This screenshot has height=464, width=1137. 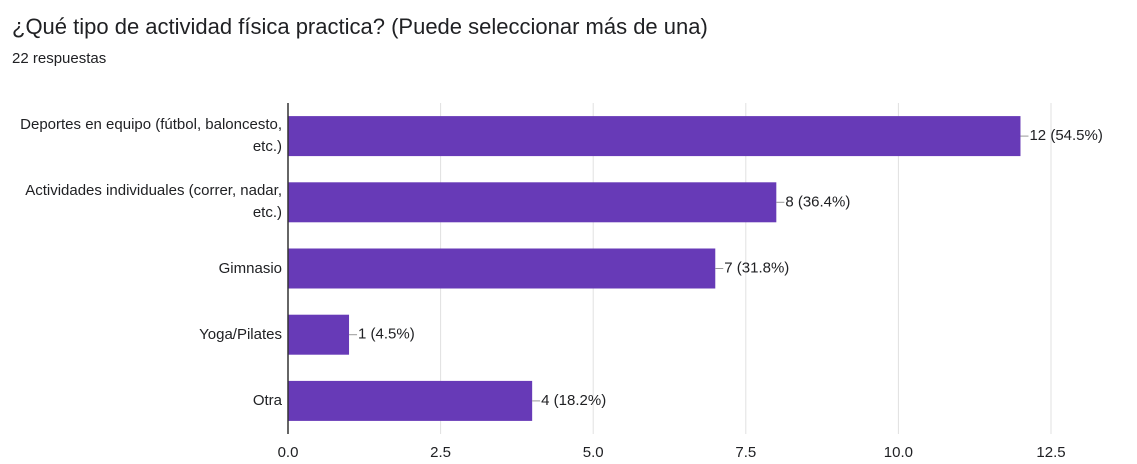 I want to click on x-tick-label: 0.0, so click(x=288, y=452).